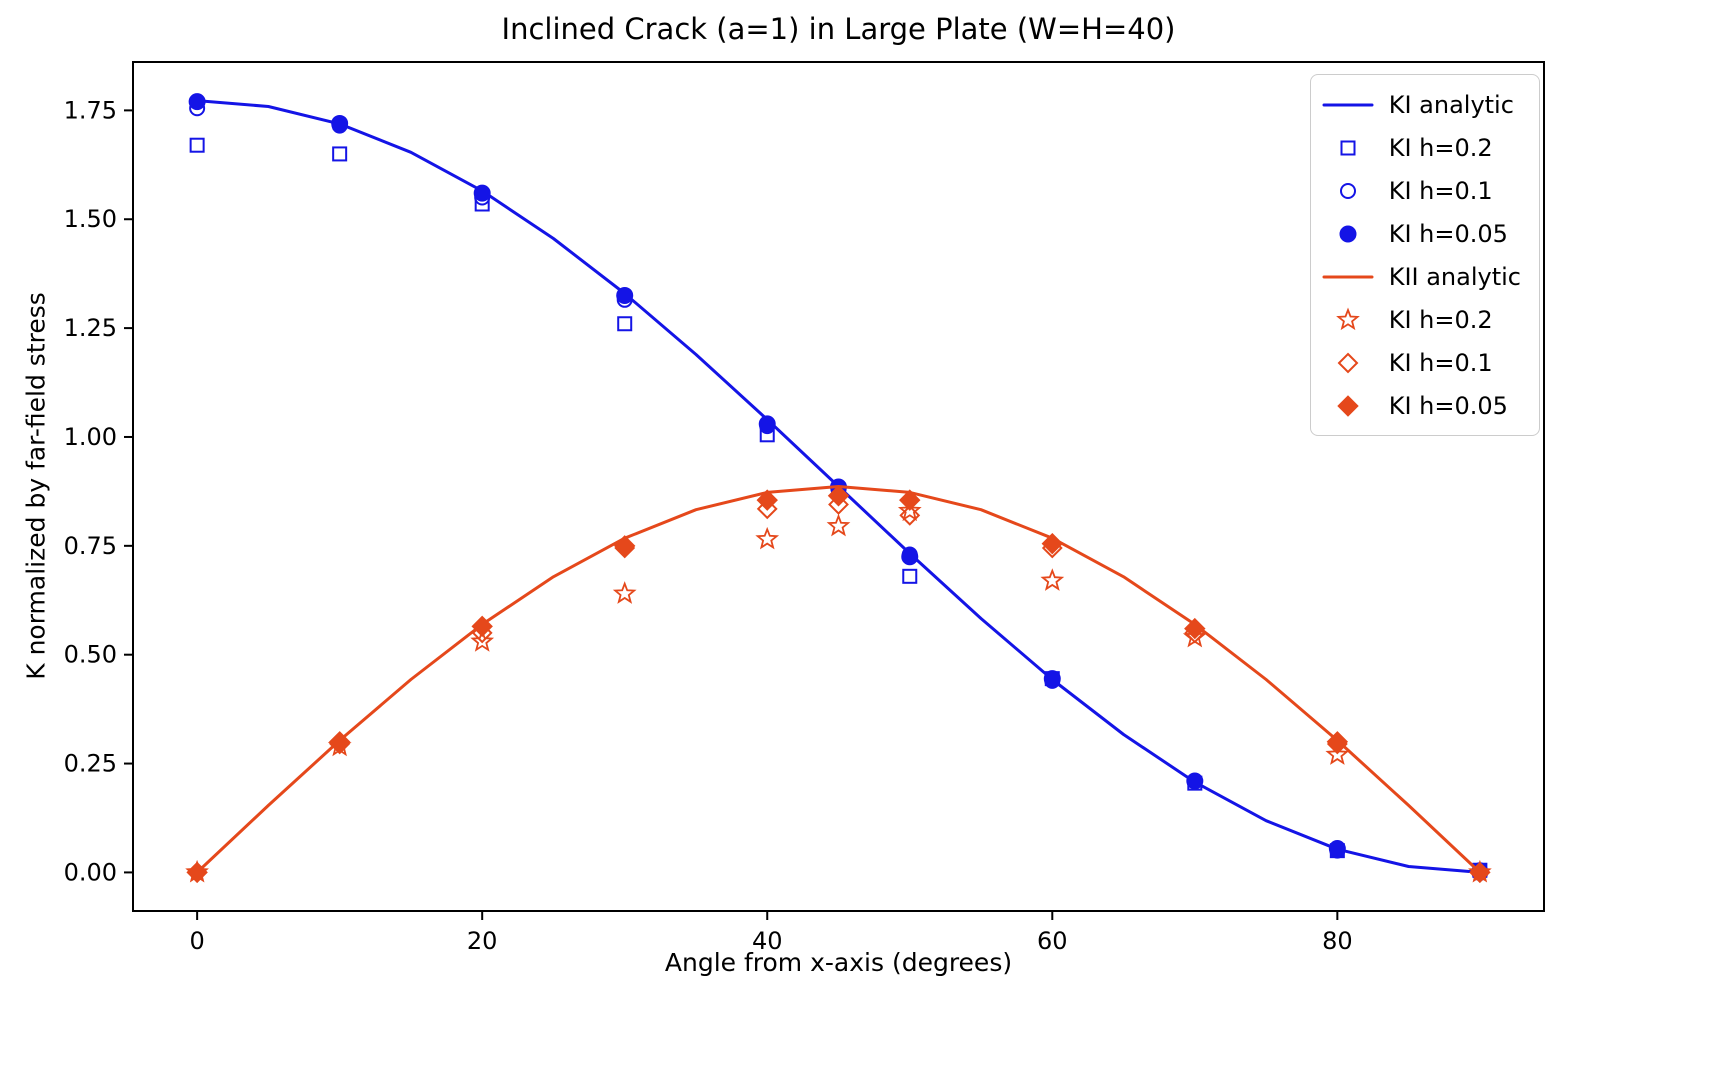  I want to click on y-tick-label: 0.75, so click(90, 546).